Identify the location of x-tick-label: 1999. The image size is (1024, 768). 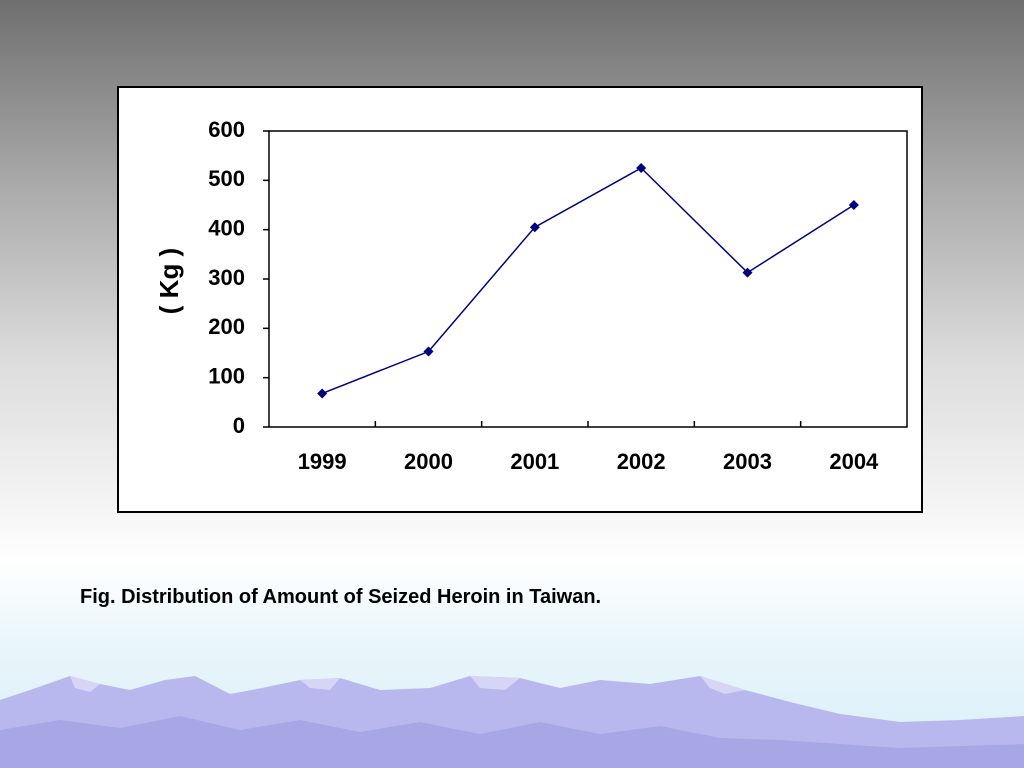
(322, 461).